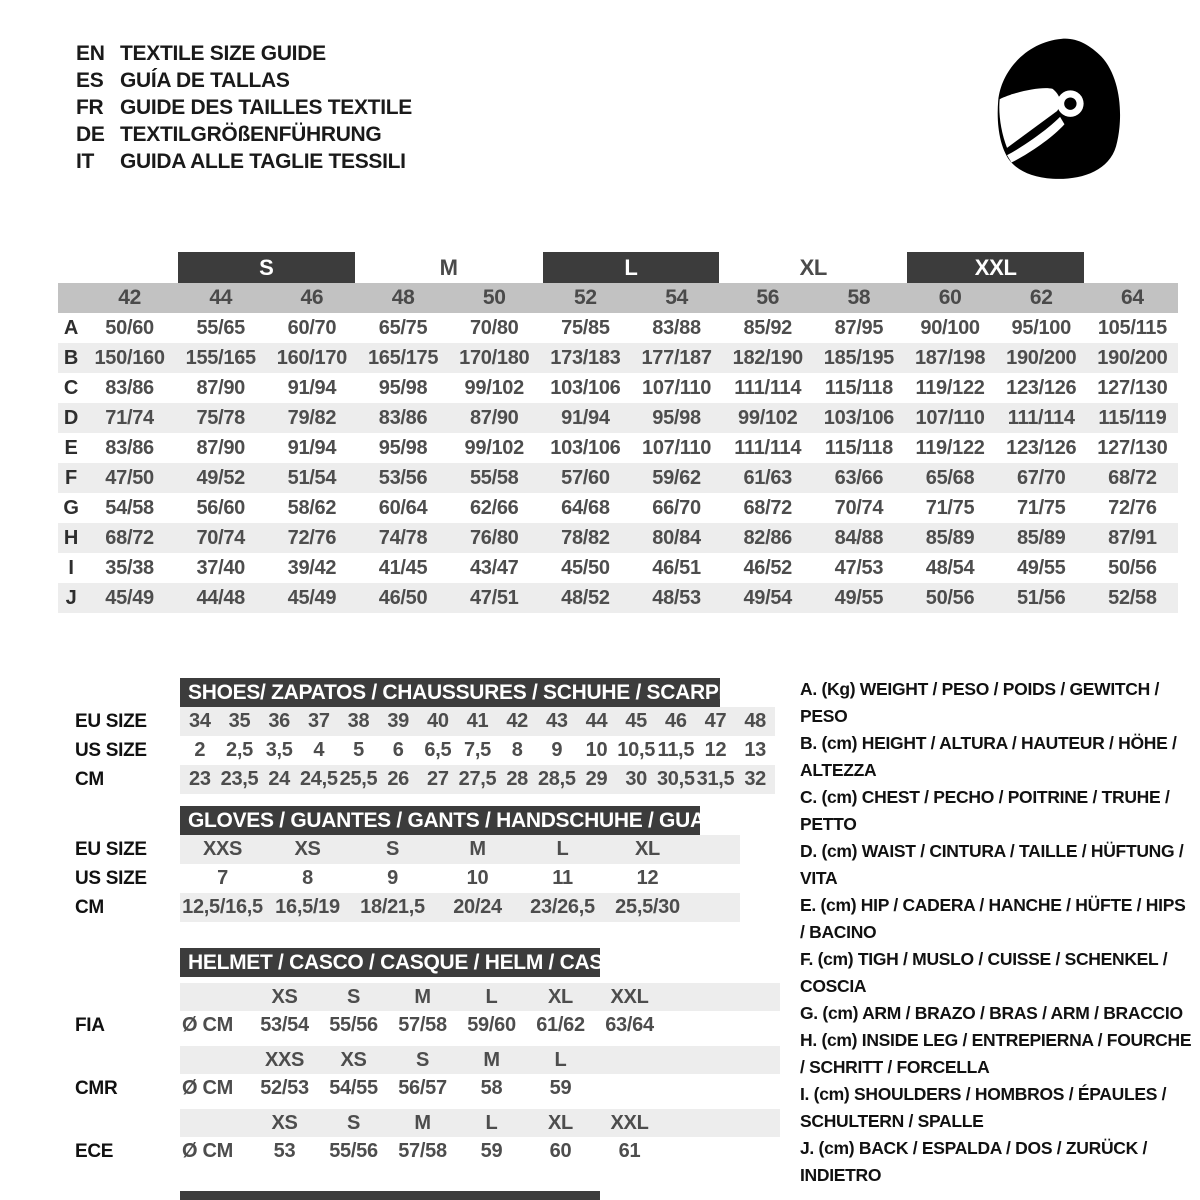  What do you see at coordinates (111, 849) in the screenshot?
I see `row-label: EU SIZE` at bounding box center [111, 849].